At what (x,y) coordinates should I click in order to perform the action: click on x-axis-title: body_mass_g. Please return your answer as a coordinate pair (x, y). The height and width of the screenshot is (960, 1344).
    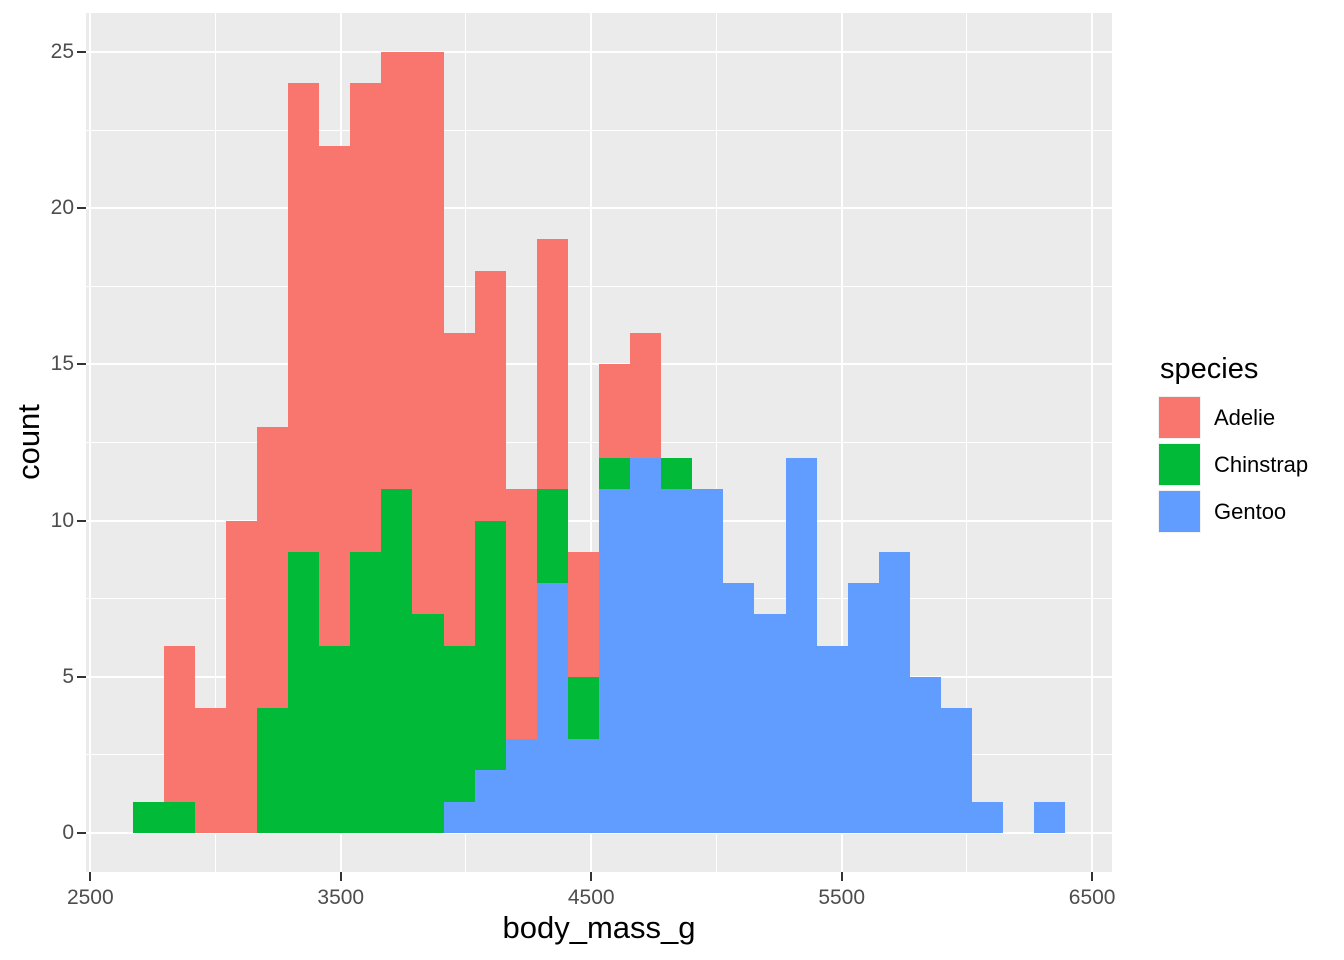
    Looking at the image, I should click on (599, 927).